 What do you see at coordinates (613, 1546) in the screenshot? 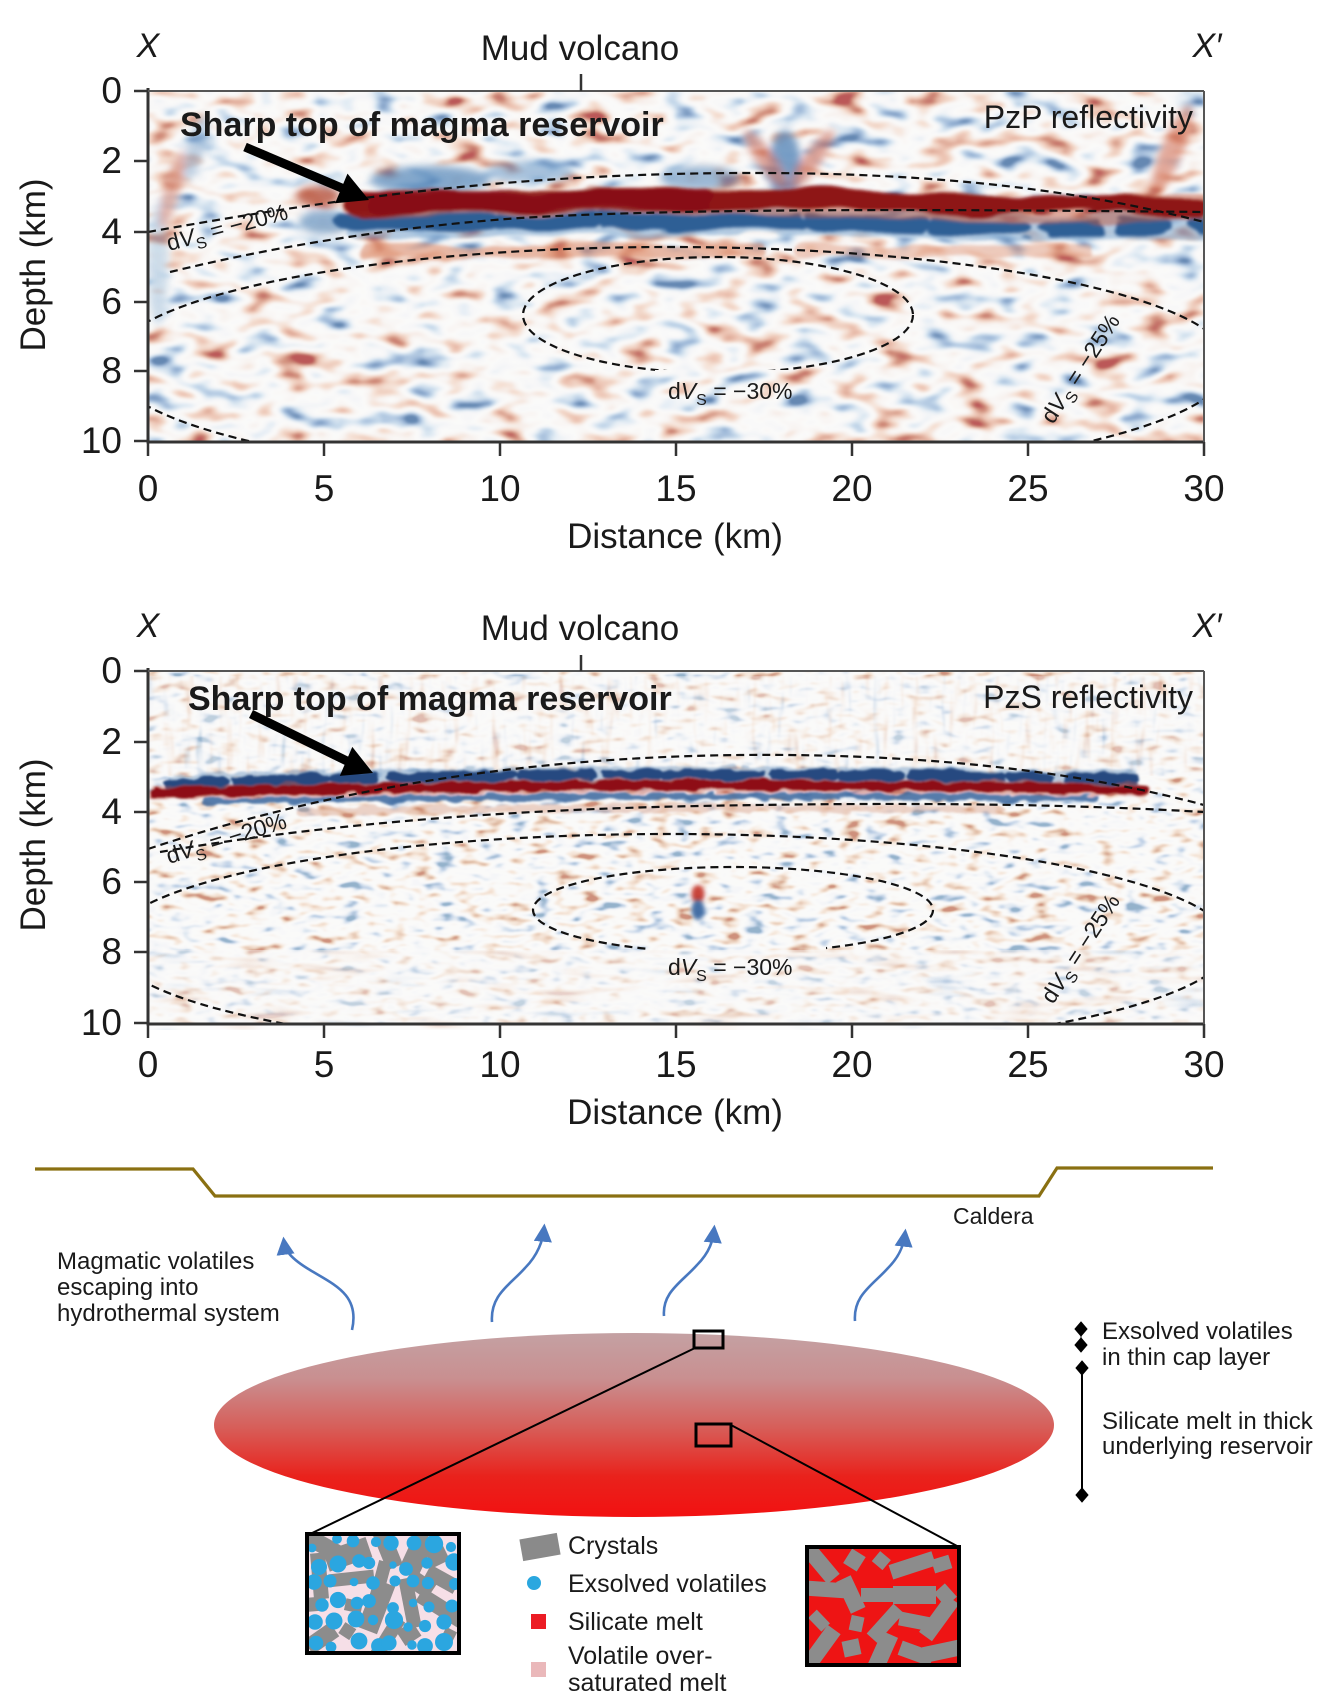
I see `svg-text: Crystals` at bounding box center [613, 1546].